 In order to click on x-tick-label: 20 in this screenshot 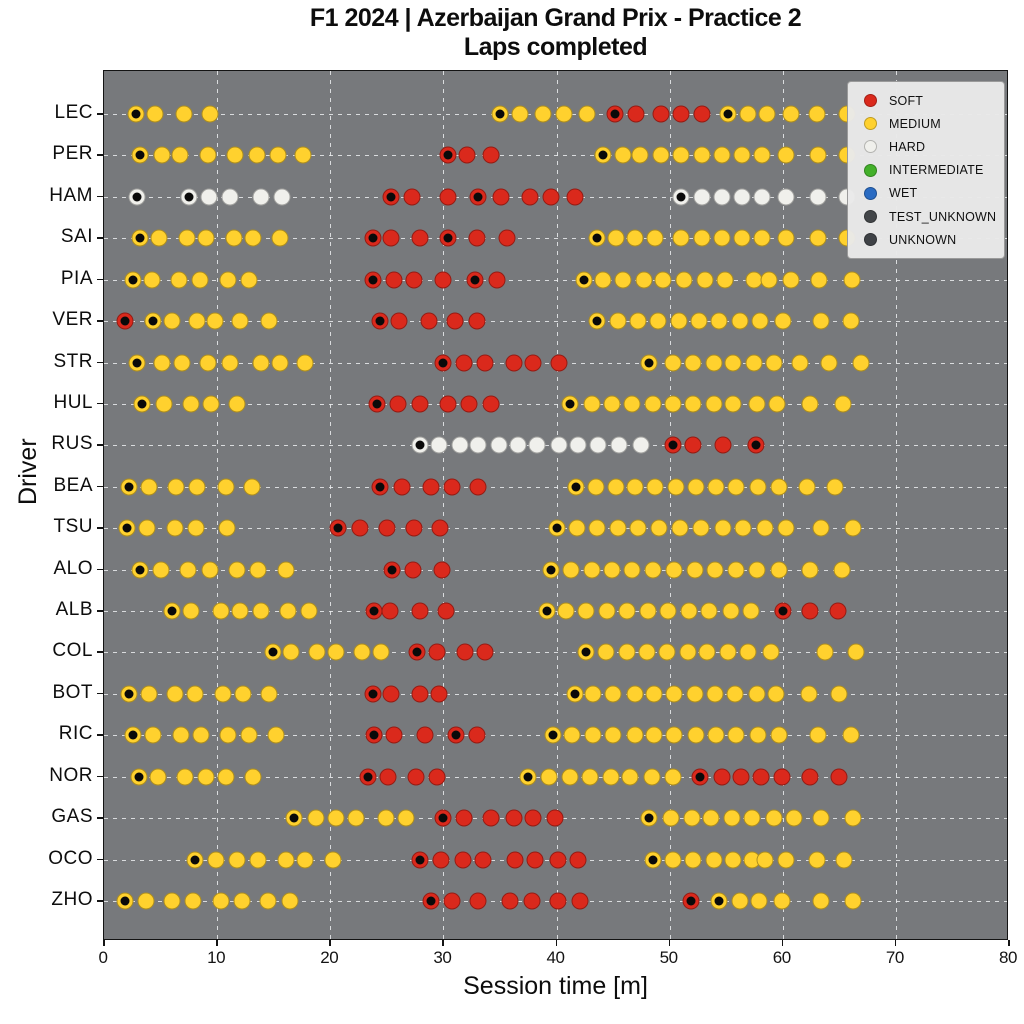, I will do `click(329, 957)`.